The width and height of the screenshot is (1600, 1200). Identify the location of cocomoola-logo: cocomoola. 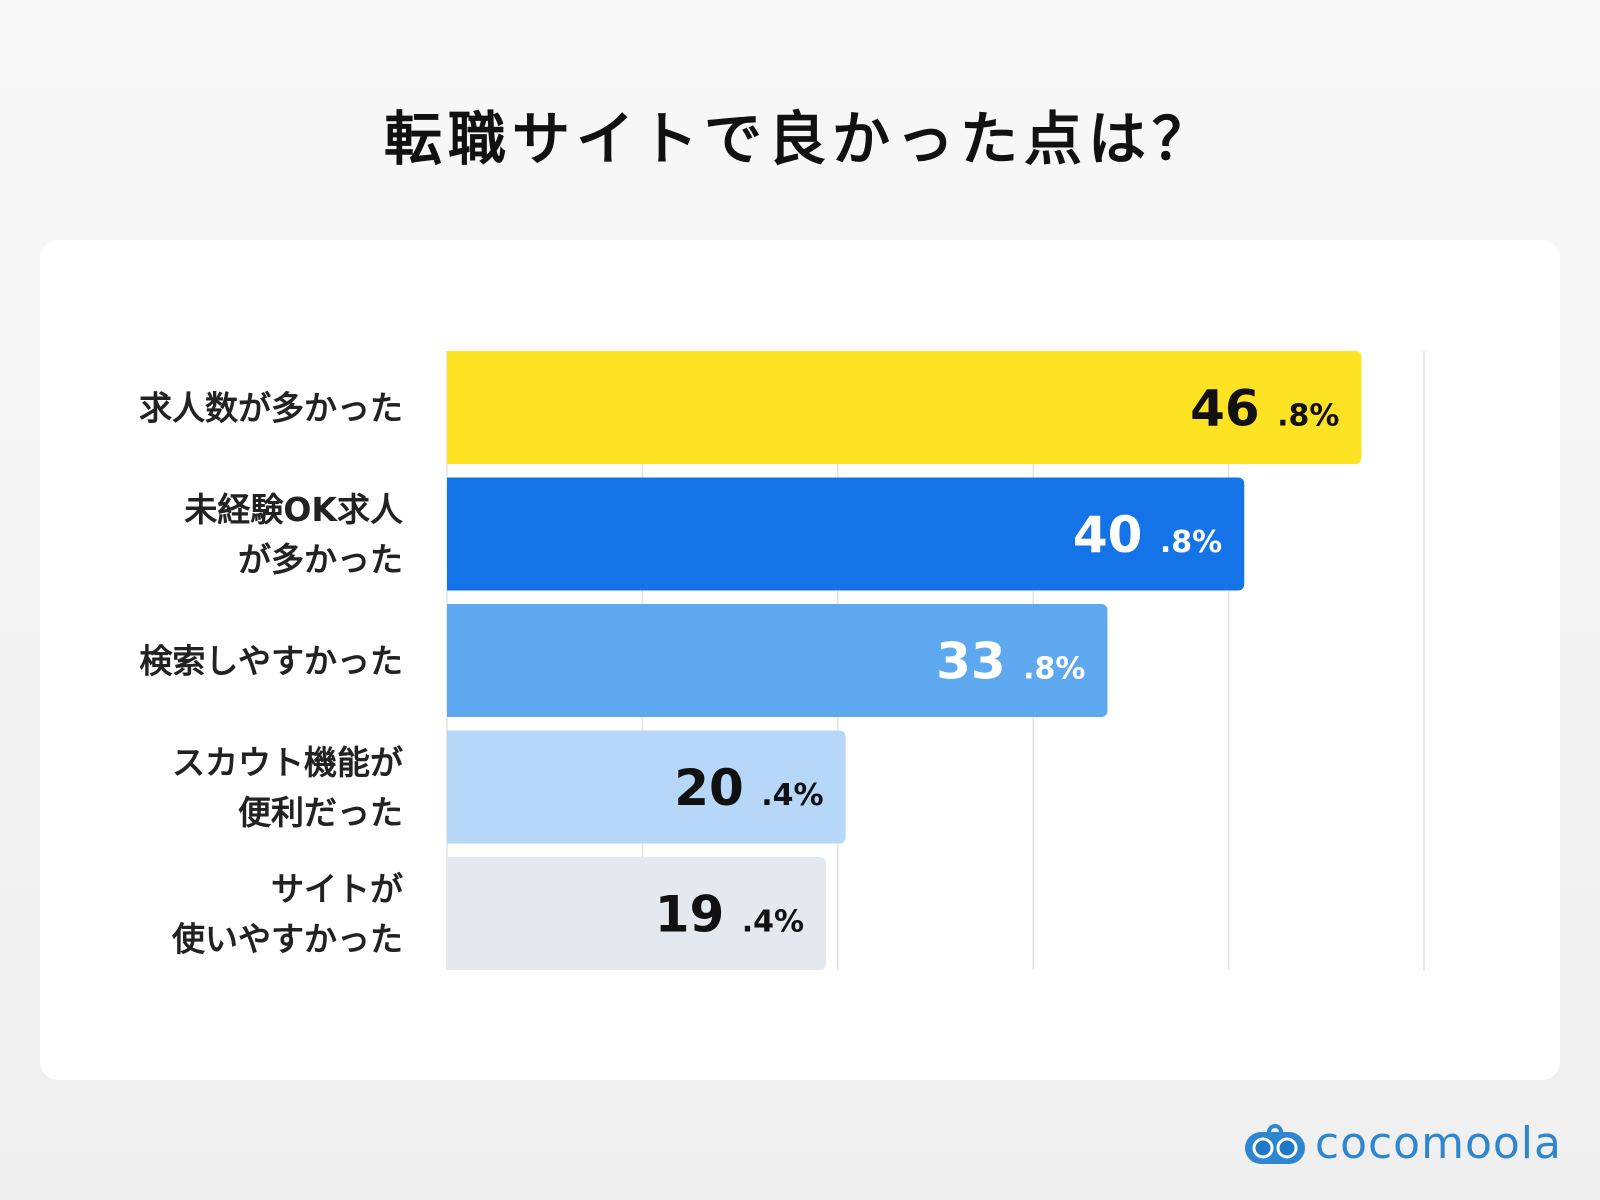
(1402, 1143).